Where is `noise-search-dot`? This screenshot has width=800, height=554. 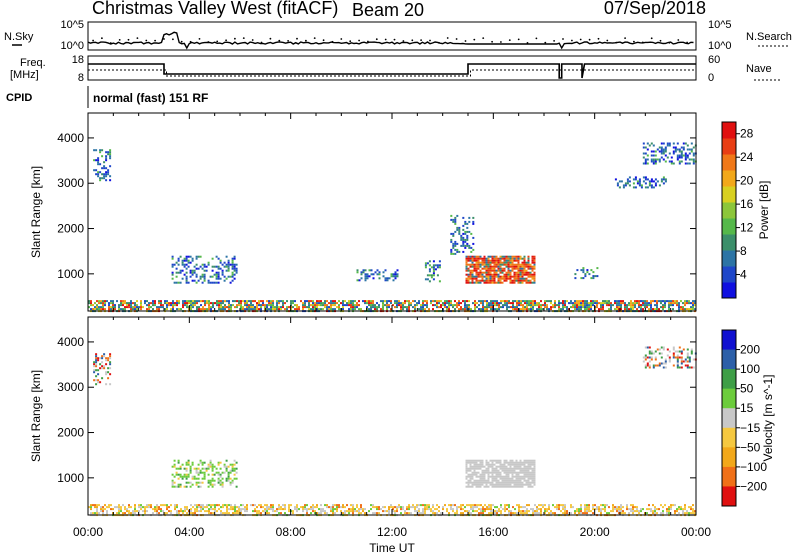
noise-search-dot is located at coordinates (607, 40).